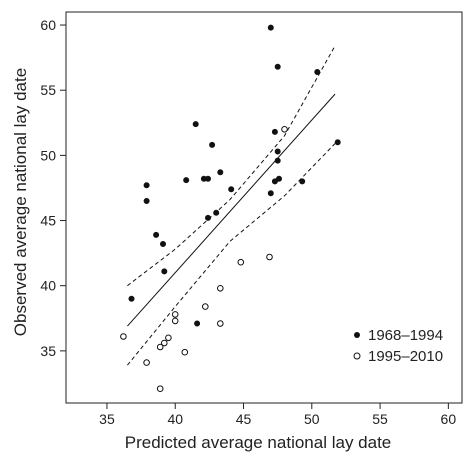 This screenshot has height=456, width=464. Describe the element at coordinates (277, 415) in the screenshot. I see `x-axis-ticks: 35 40 45 50 55 60` at that location.